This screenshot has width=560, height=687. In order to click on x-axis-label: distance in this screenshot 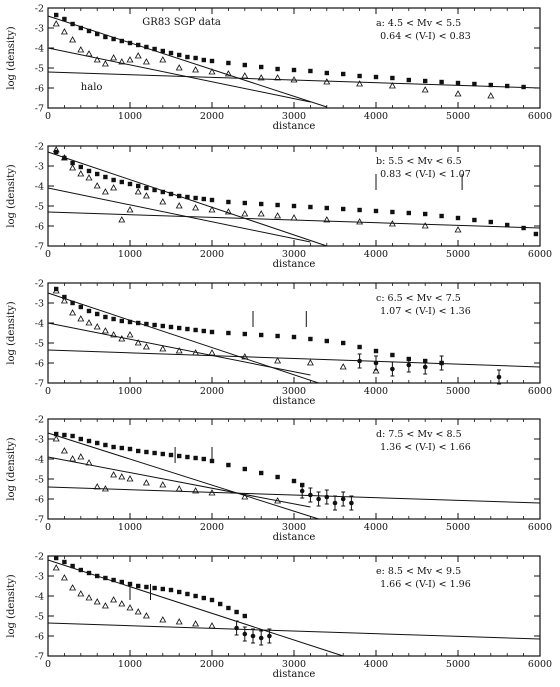, I will do `click(294, 674)`.